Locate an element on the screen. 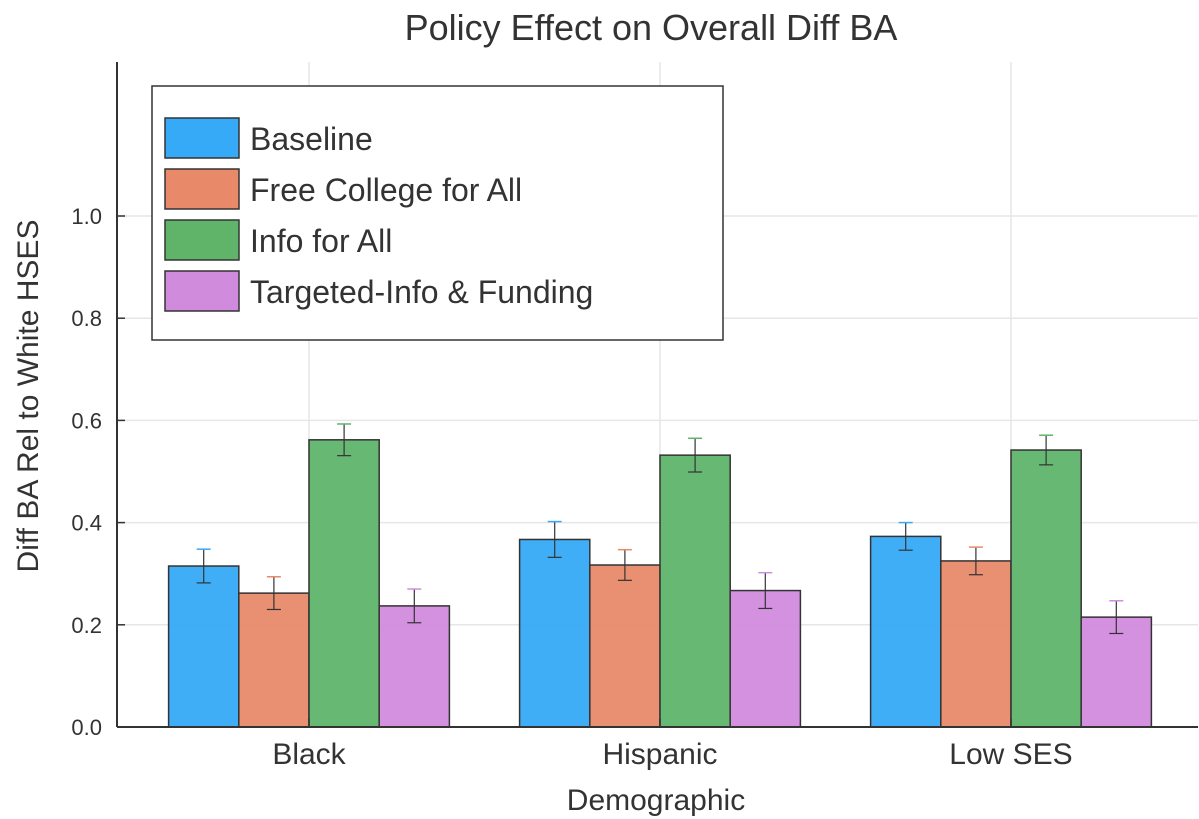  legend-box is located at coordinates (437, 213).